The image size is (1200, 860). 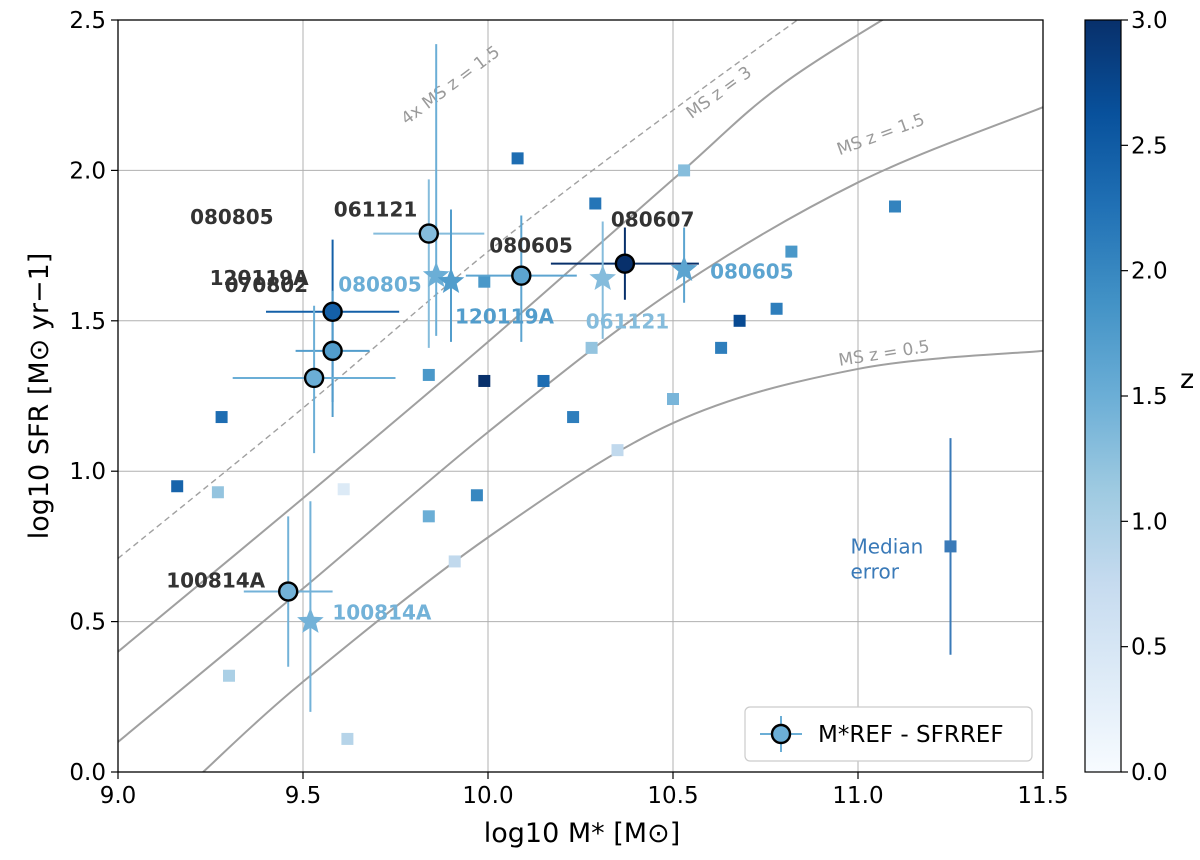 What do you see at coordinates (87, 171) in the screenshot?
I see `y-tick-label: 2.0` at bounding box center [87, 171].